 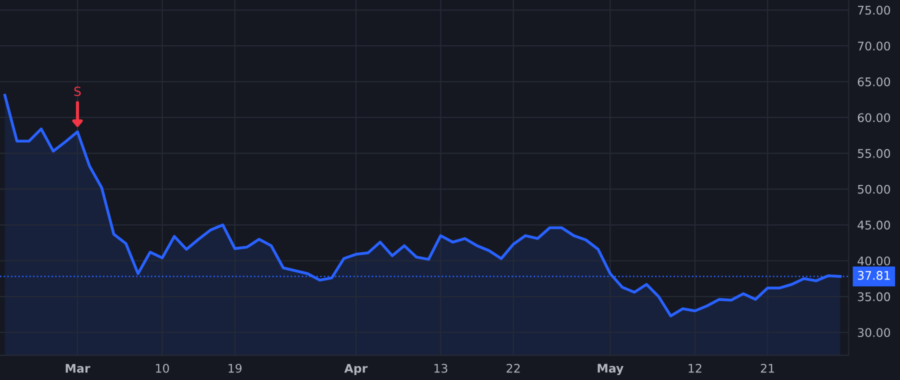 What do you see at coordinates (695, 368) in the screenshot?
I see `x-tick-label: 12` at bounding box center [695, 368].